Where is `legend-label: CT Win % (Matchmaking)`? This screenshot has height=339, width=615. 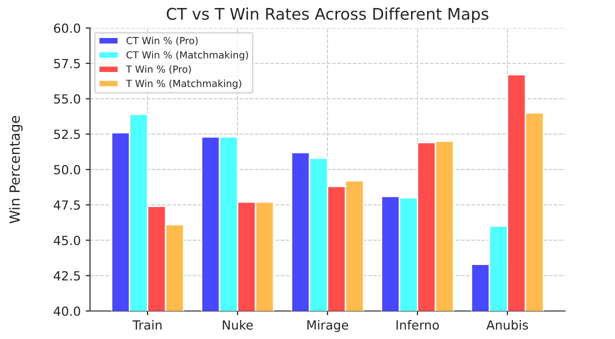
legend-label: CT Win % (Matchmaking) is located at coordinates (187, 55).